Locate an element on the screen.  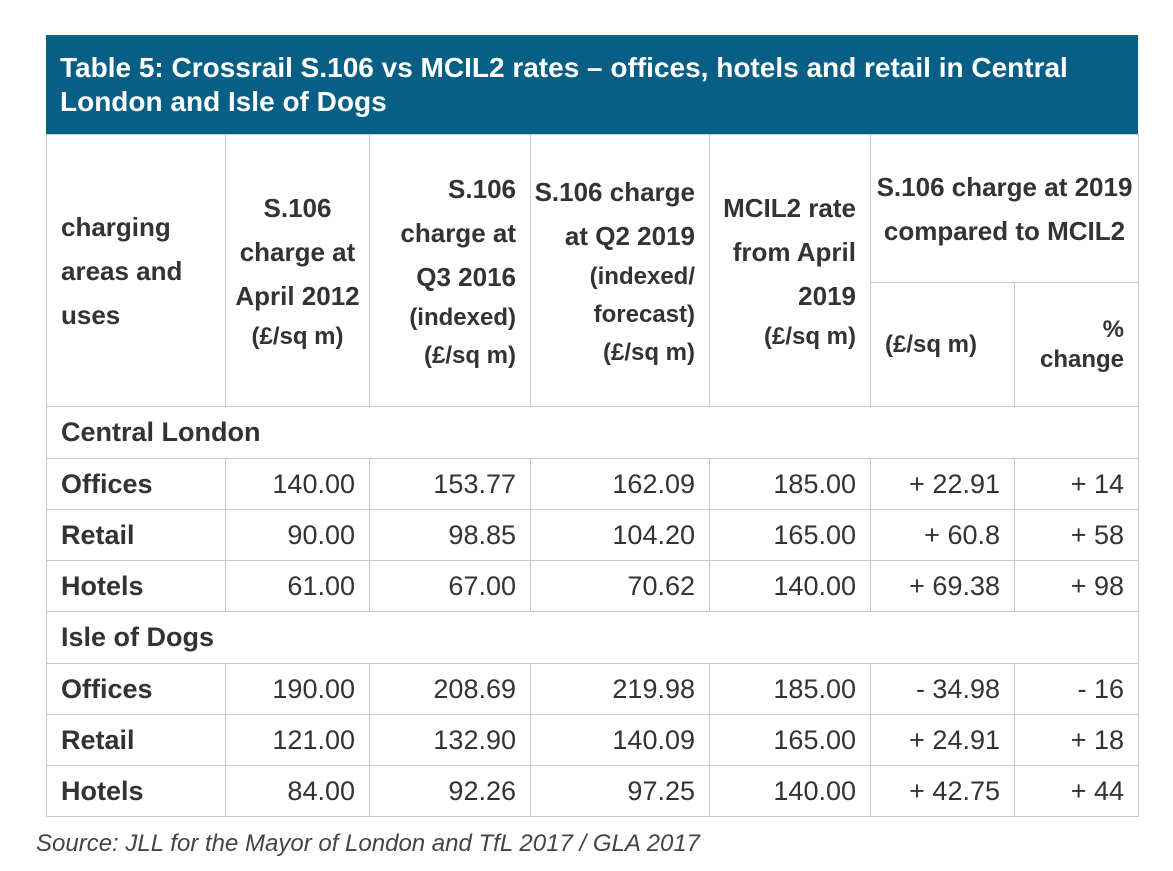
header-comparison-group: S.106 charge at 2019 compared to MCIL2 is located at coordinates (1004, 208).